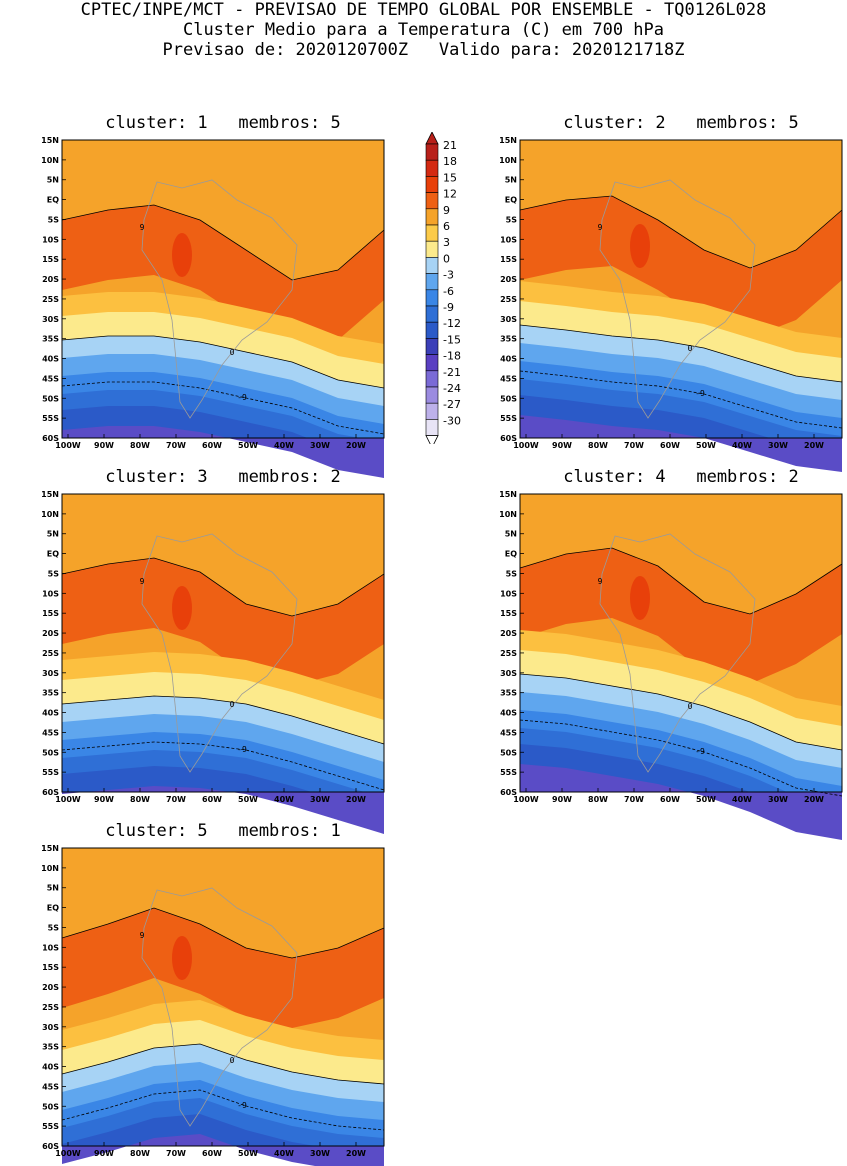  What do you see at coordinates (450, 145) in the screenshot?
I see `colorbar-label: 21` at bounding box center [450, 145].